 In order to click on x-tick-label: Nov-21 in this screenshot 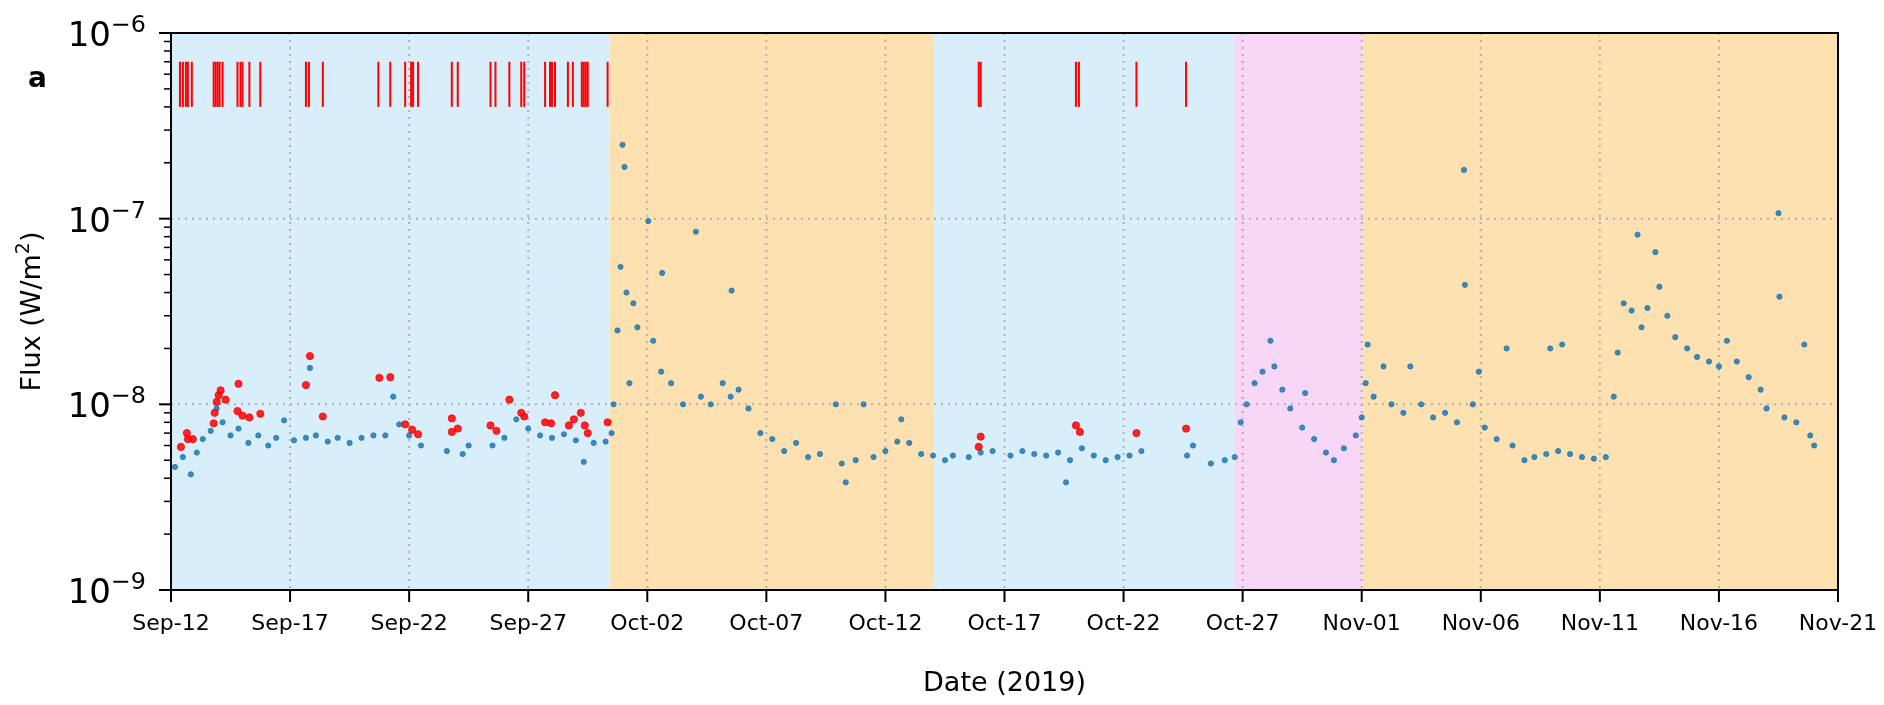, I will do `click(1838, 622)`.